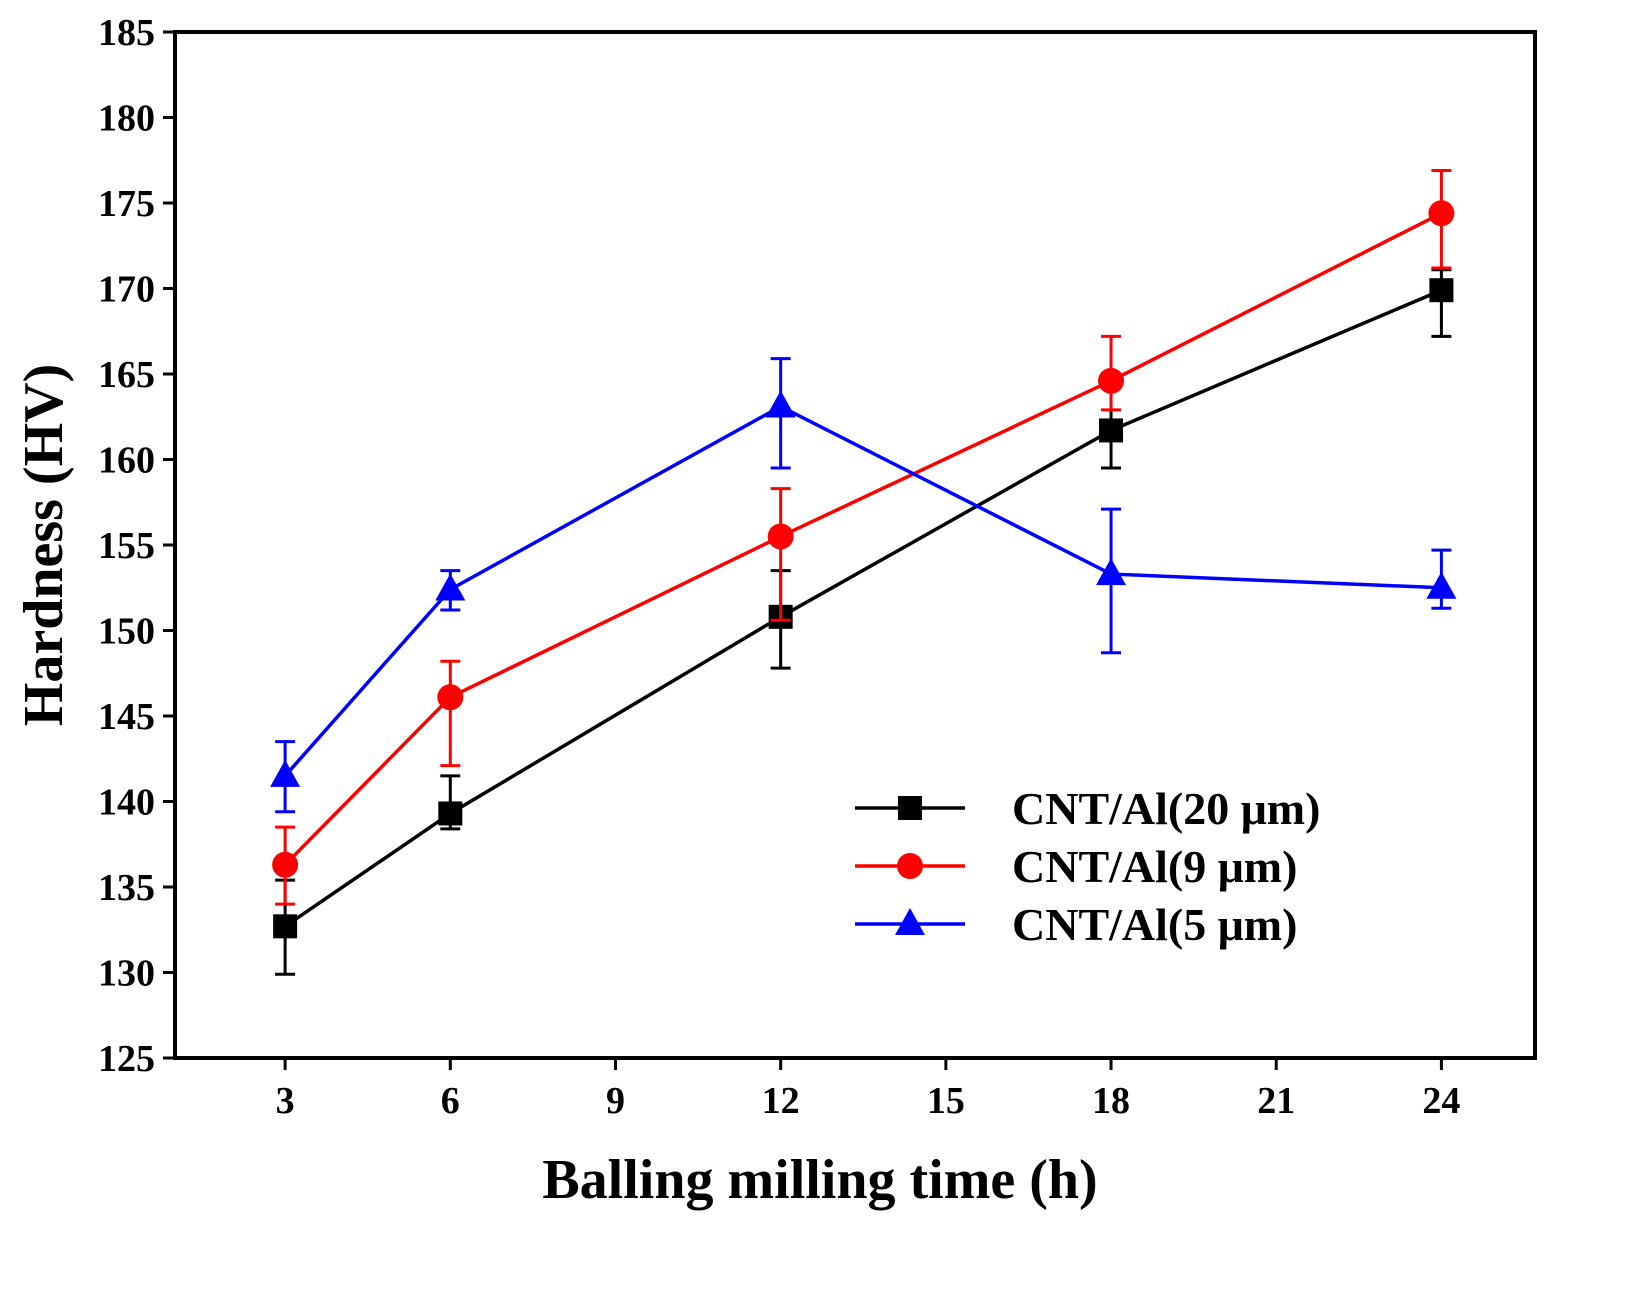 The image size is (1648, 1293). Describe the element at coordinates (819, 1180) in the screenshot. I see `x-axis-label: Balling milling time (h)` at that location.